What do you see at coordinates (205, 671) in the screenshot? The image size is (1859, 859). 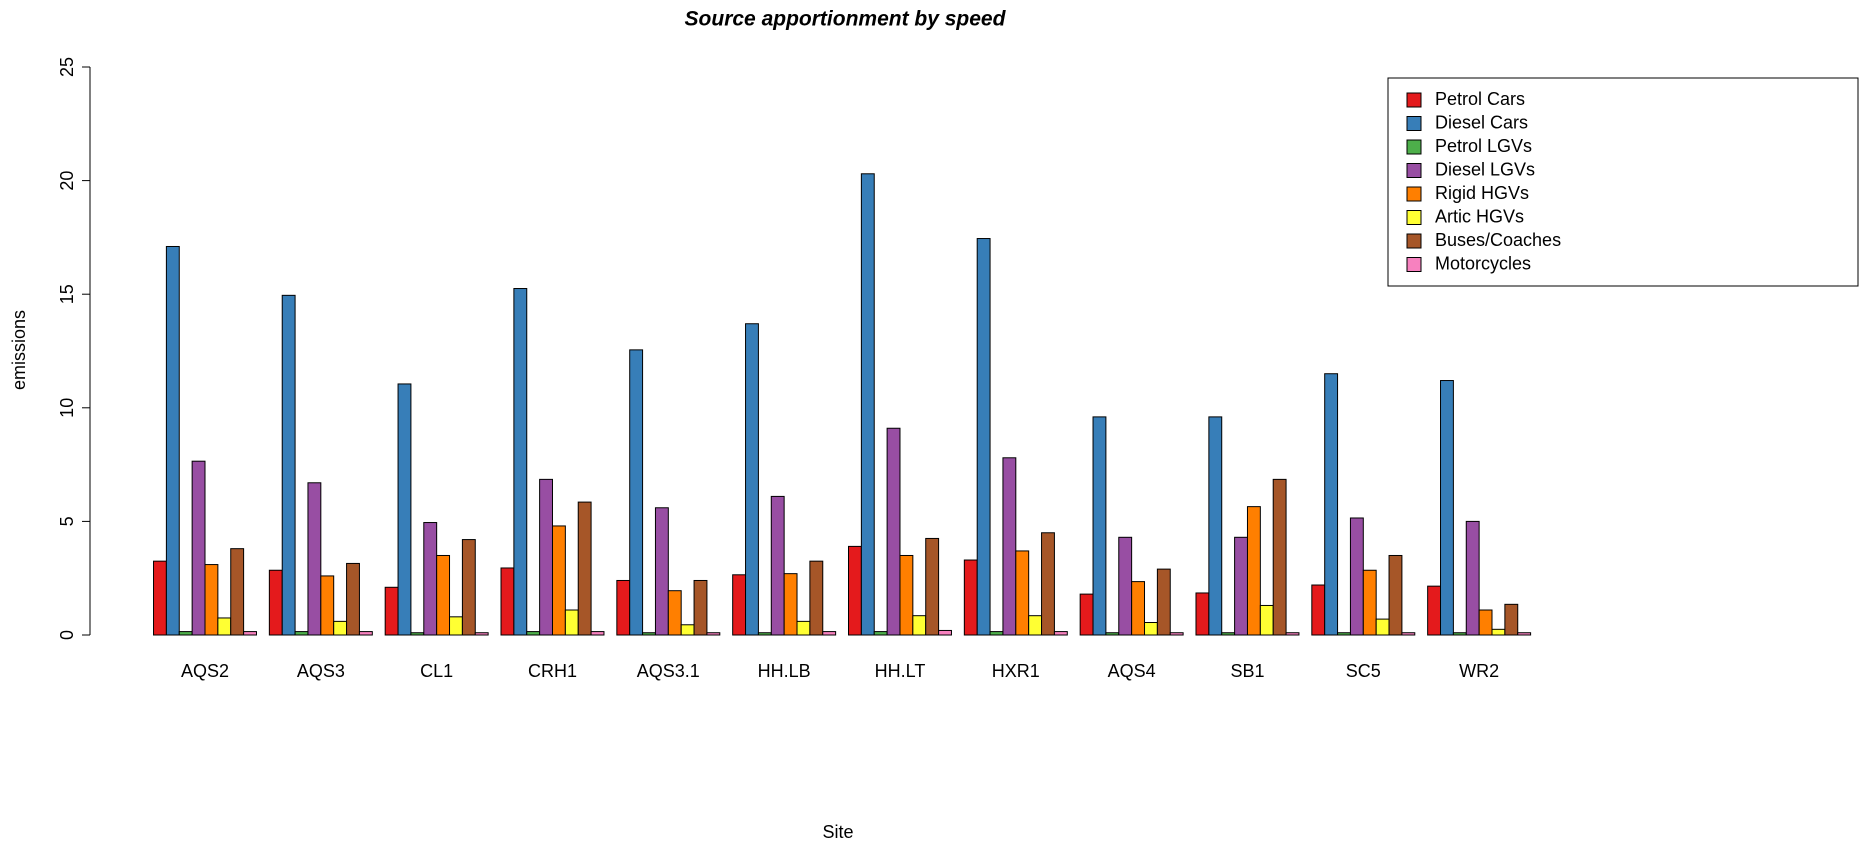 I see `x-tick-label: AQS2` at bounding box center [205, 671].